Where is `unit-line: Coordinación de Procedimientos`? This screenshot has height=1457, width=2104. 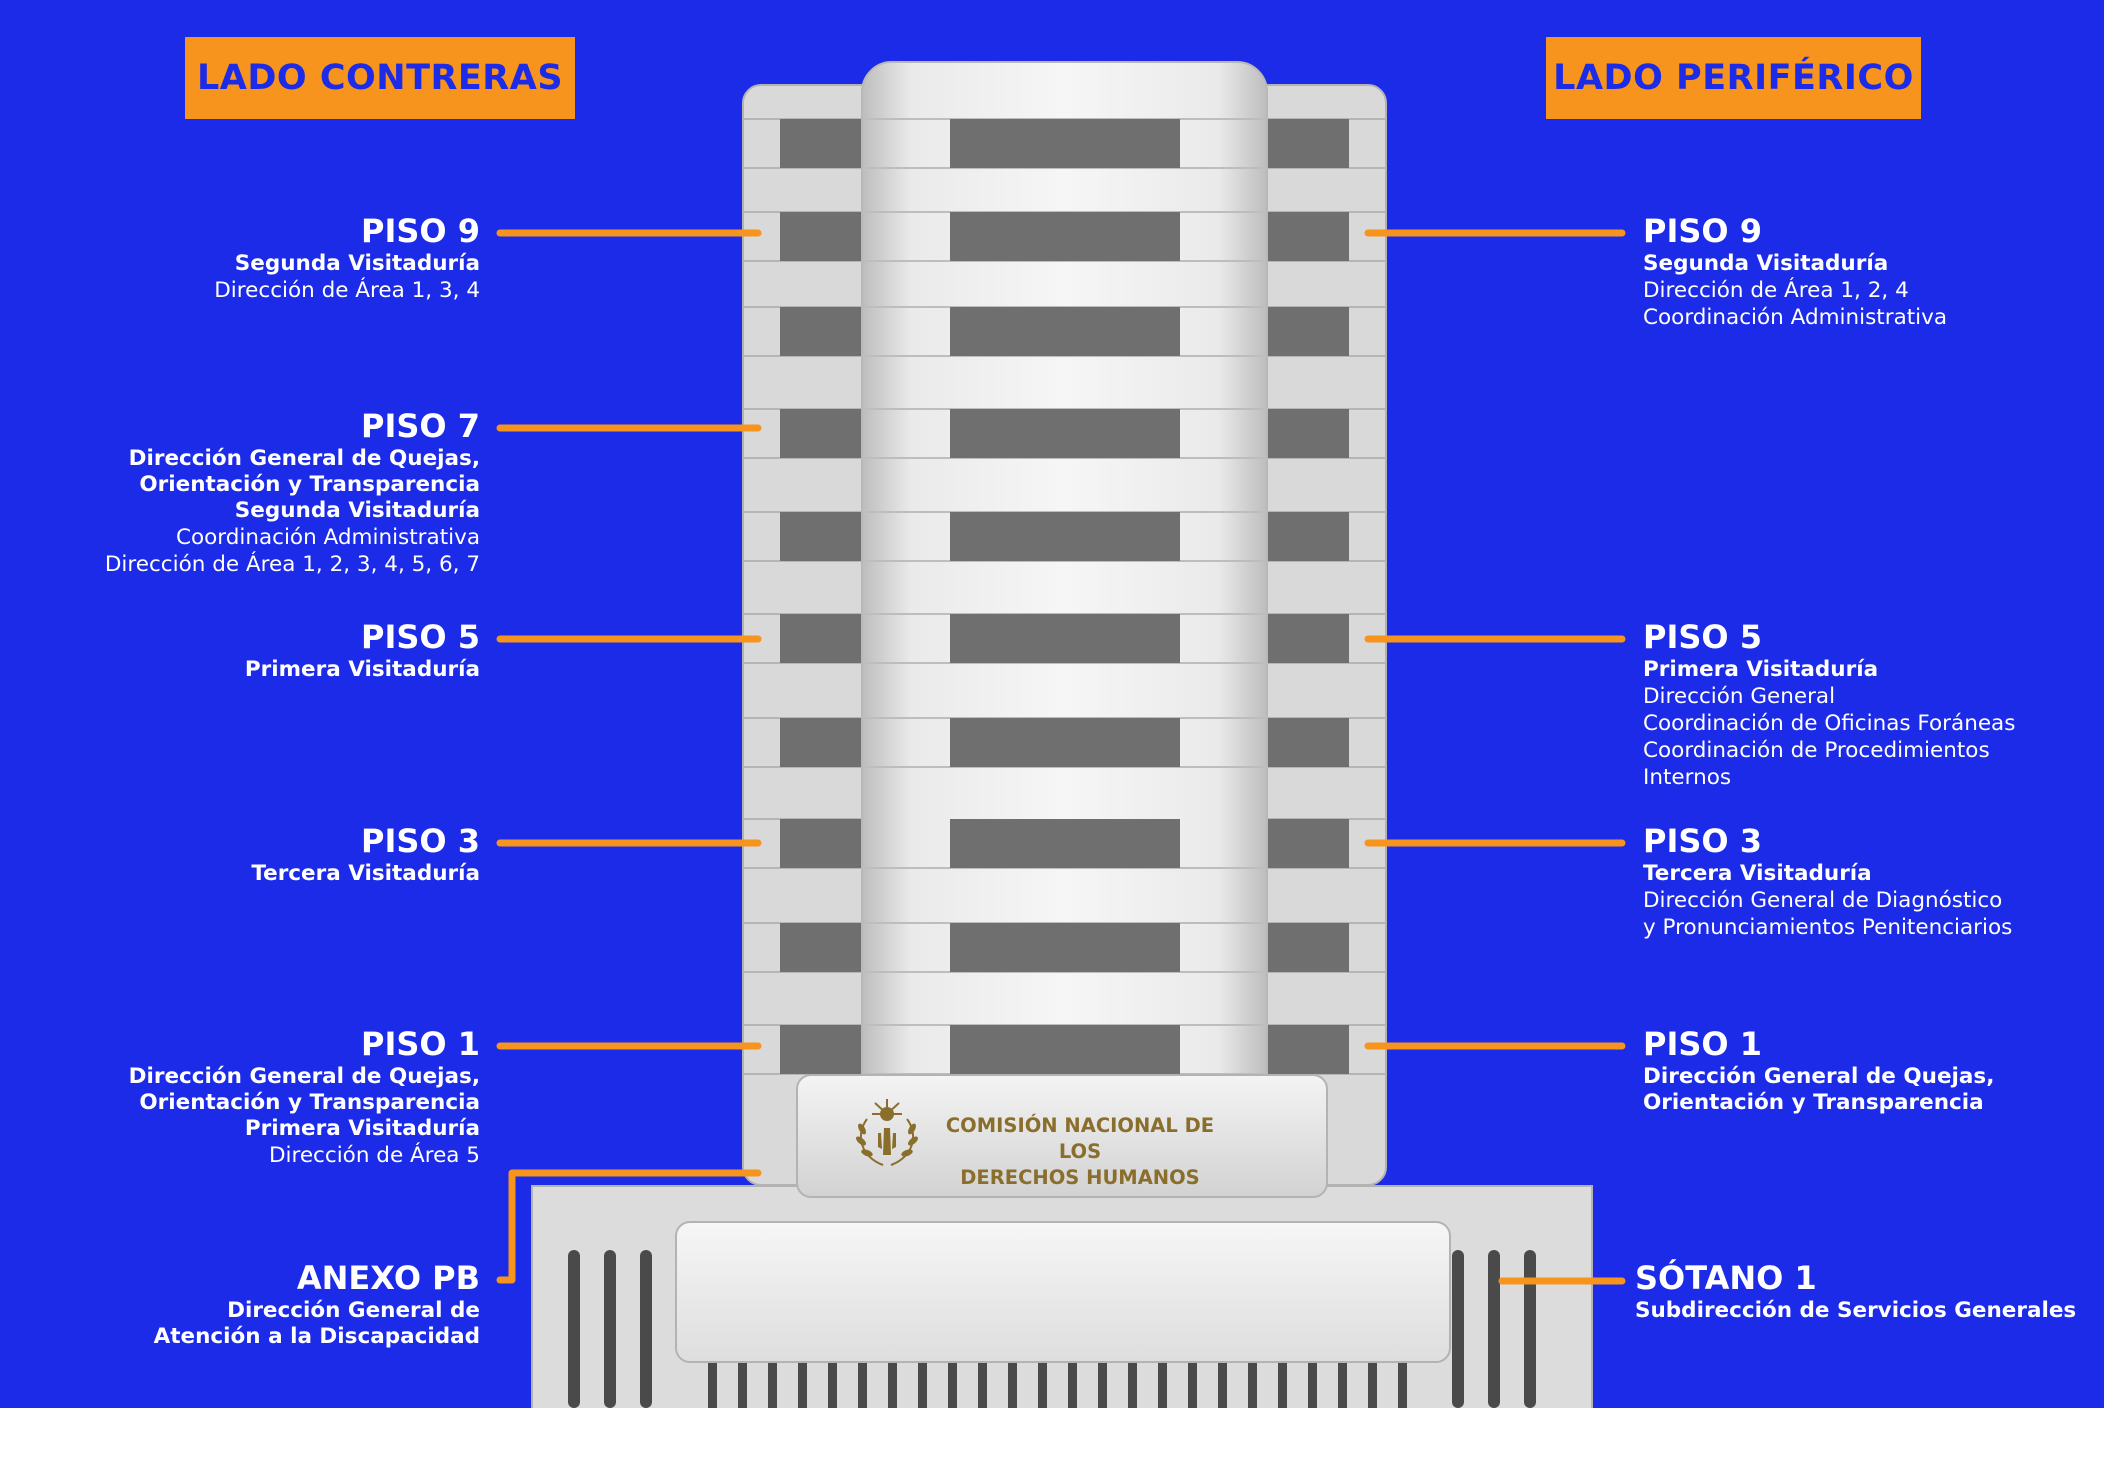 unit-line: Coordinación de Procedimientos is located at coordinates (1816, 750).